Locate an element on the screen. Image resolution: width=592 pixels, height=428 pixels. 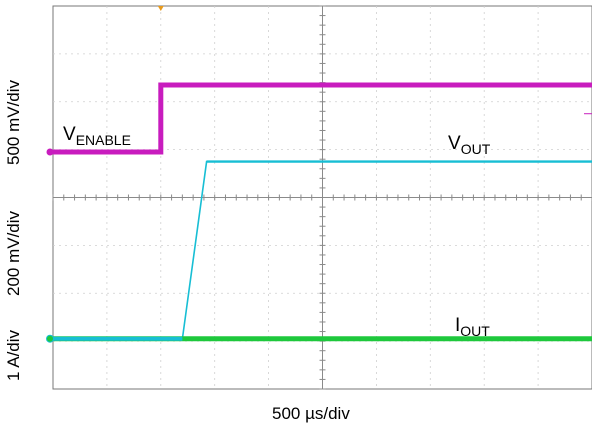
x-axis-label: 500 µs/div is located at coordinates (311, 413).